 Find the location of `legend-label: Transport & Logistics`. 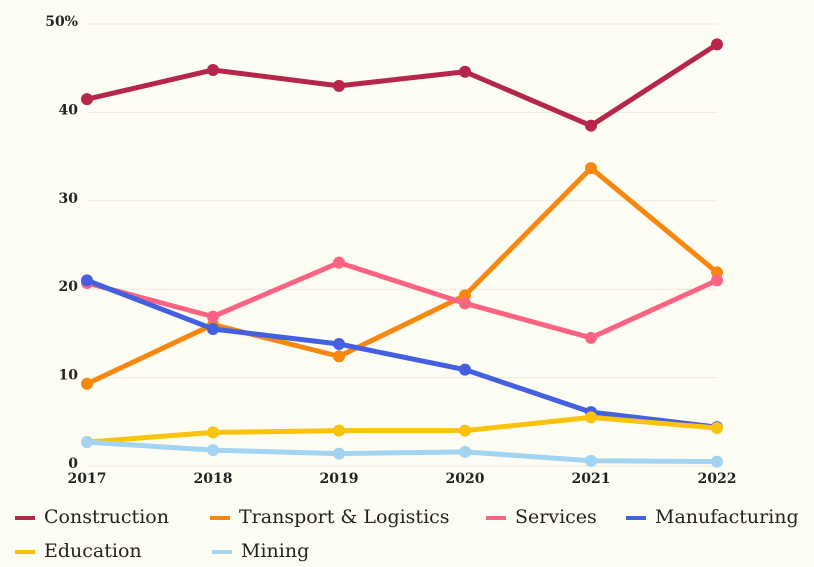

legend-label: Transport & Logistics is located at coordinates (344, 517).